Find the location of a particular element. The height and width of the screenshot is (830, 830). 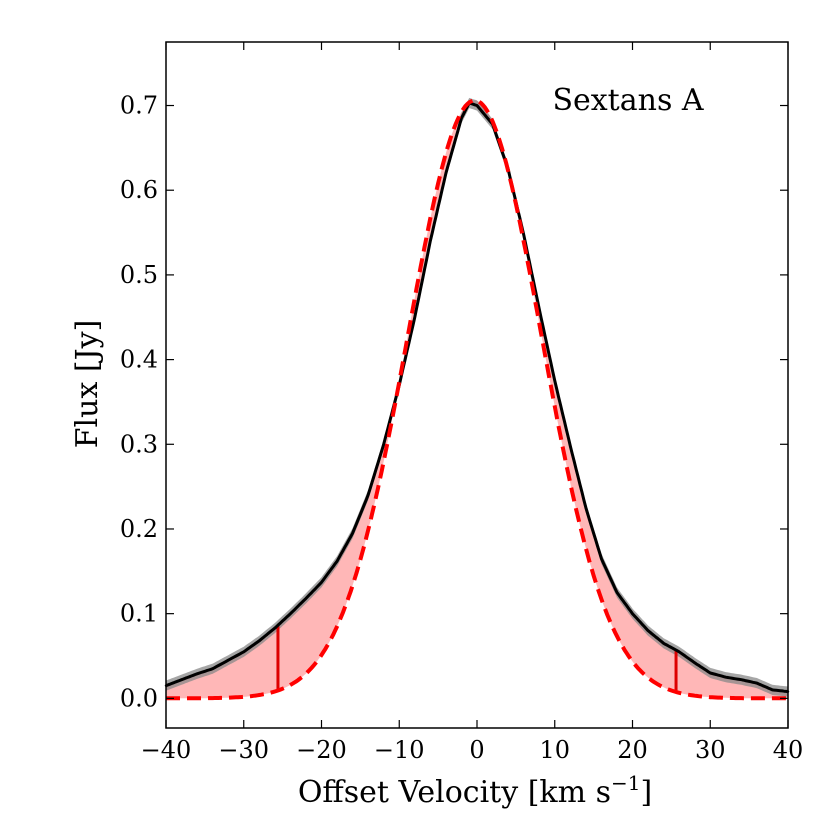

x-tick-label: 40 is located at coordinates (788, 750).